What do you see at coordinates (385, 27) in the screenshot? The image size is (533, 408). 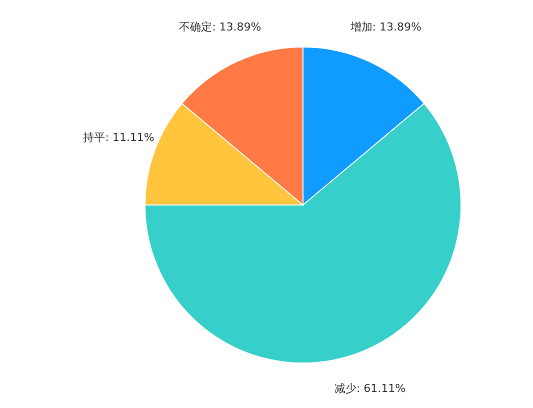 I see `slice-label: 增加: 13.89%` at bounding box center [385, 27].